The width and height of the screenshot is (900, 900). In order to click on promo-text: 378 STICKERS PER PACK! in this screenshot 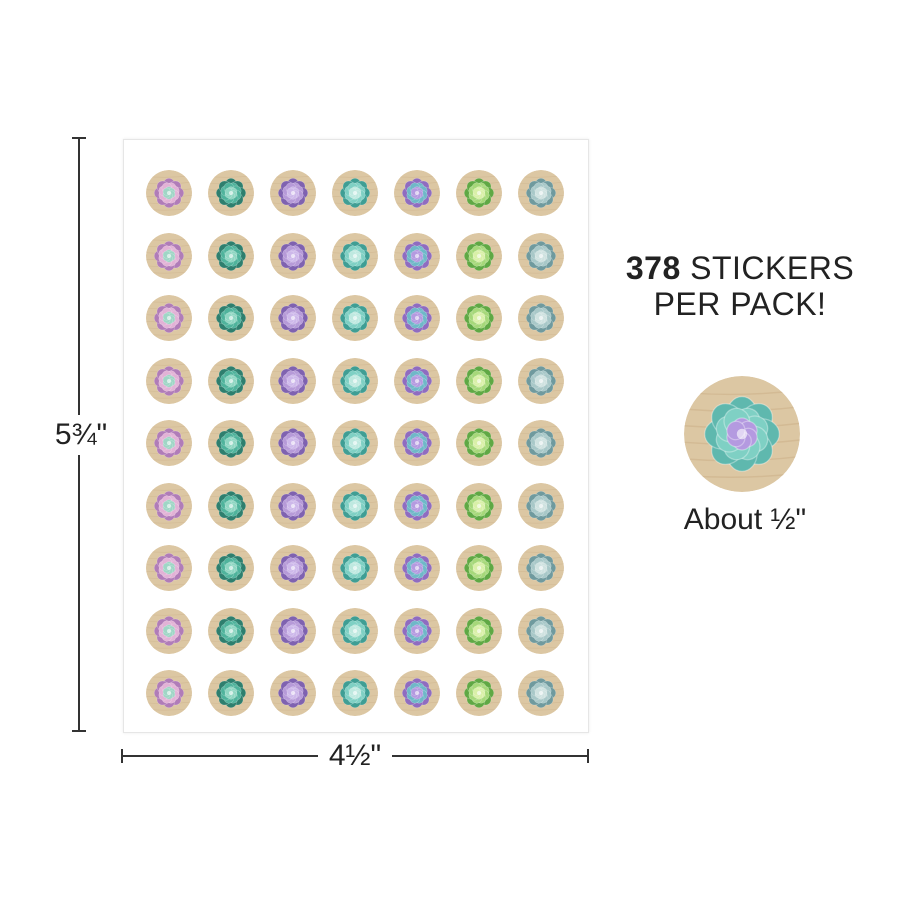, I will do `click(740, 286)`.